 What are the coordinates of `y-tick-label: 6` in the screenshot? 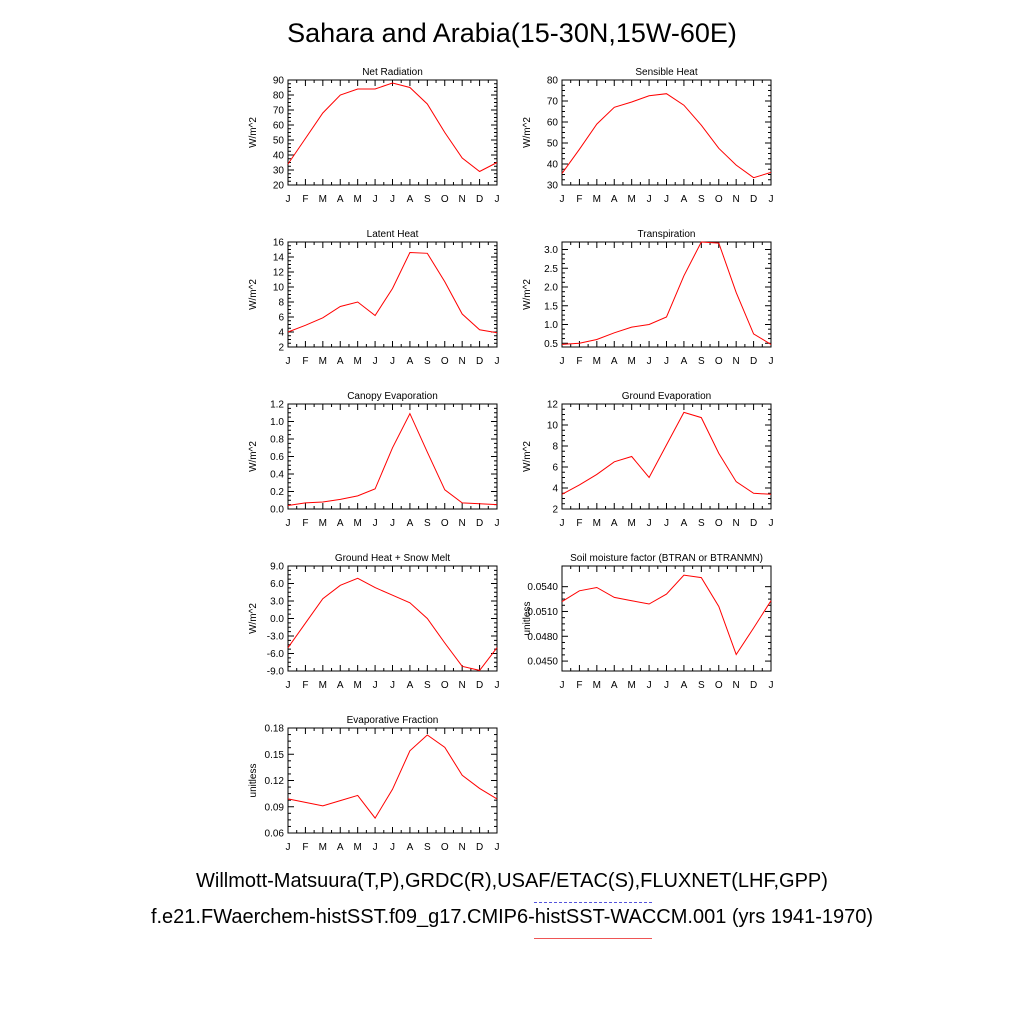 It's located at (281, 318).